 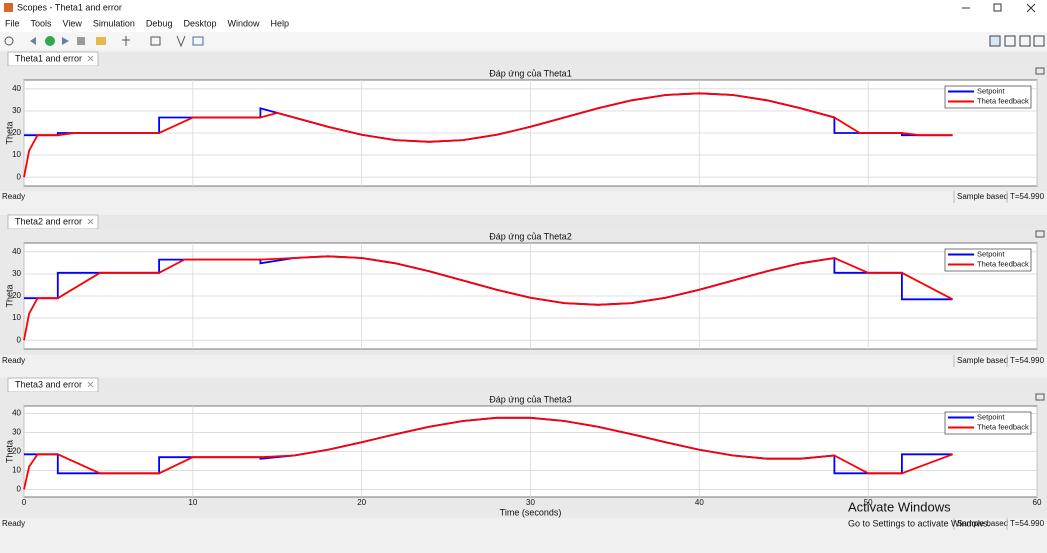 I want to click on zoom-button, so click(x=155, y=41).